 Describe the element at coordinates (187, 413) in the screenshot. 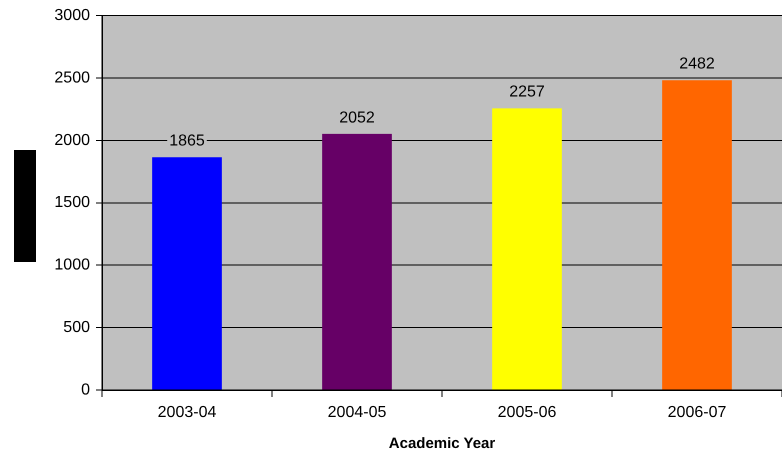

I see `x-tick-label: 2003-04` at that location.